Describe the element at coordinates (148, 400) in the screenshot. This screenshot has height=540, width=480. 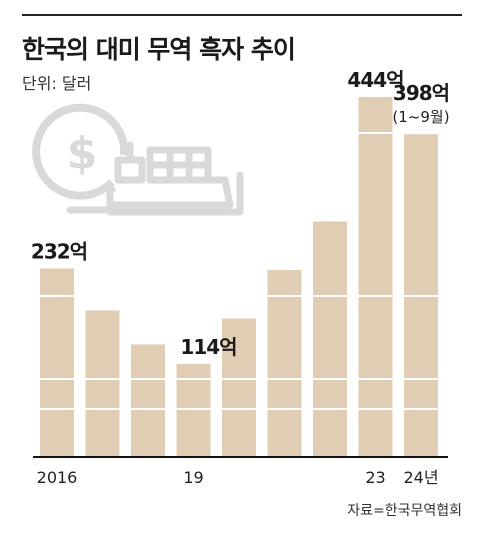
I see `bar-2018` at that location.